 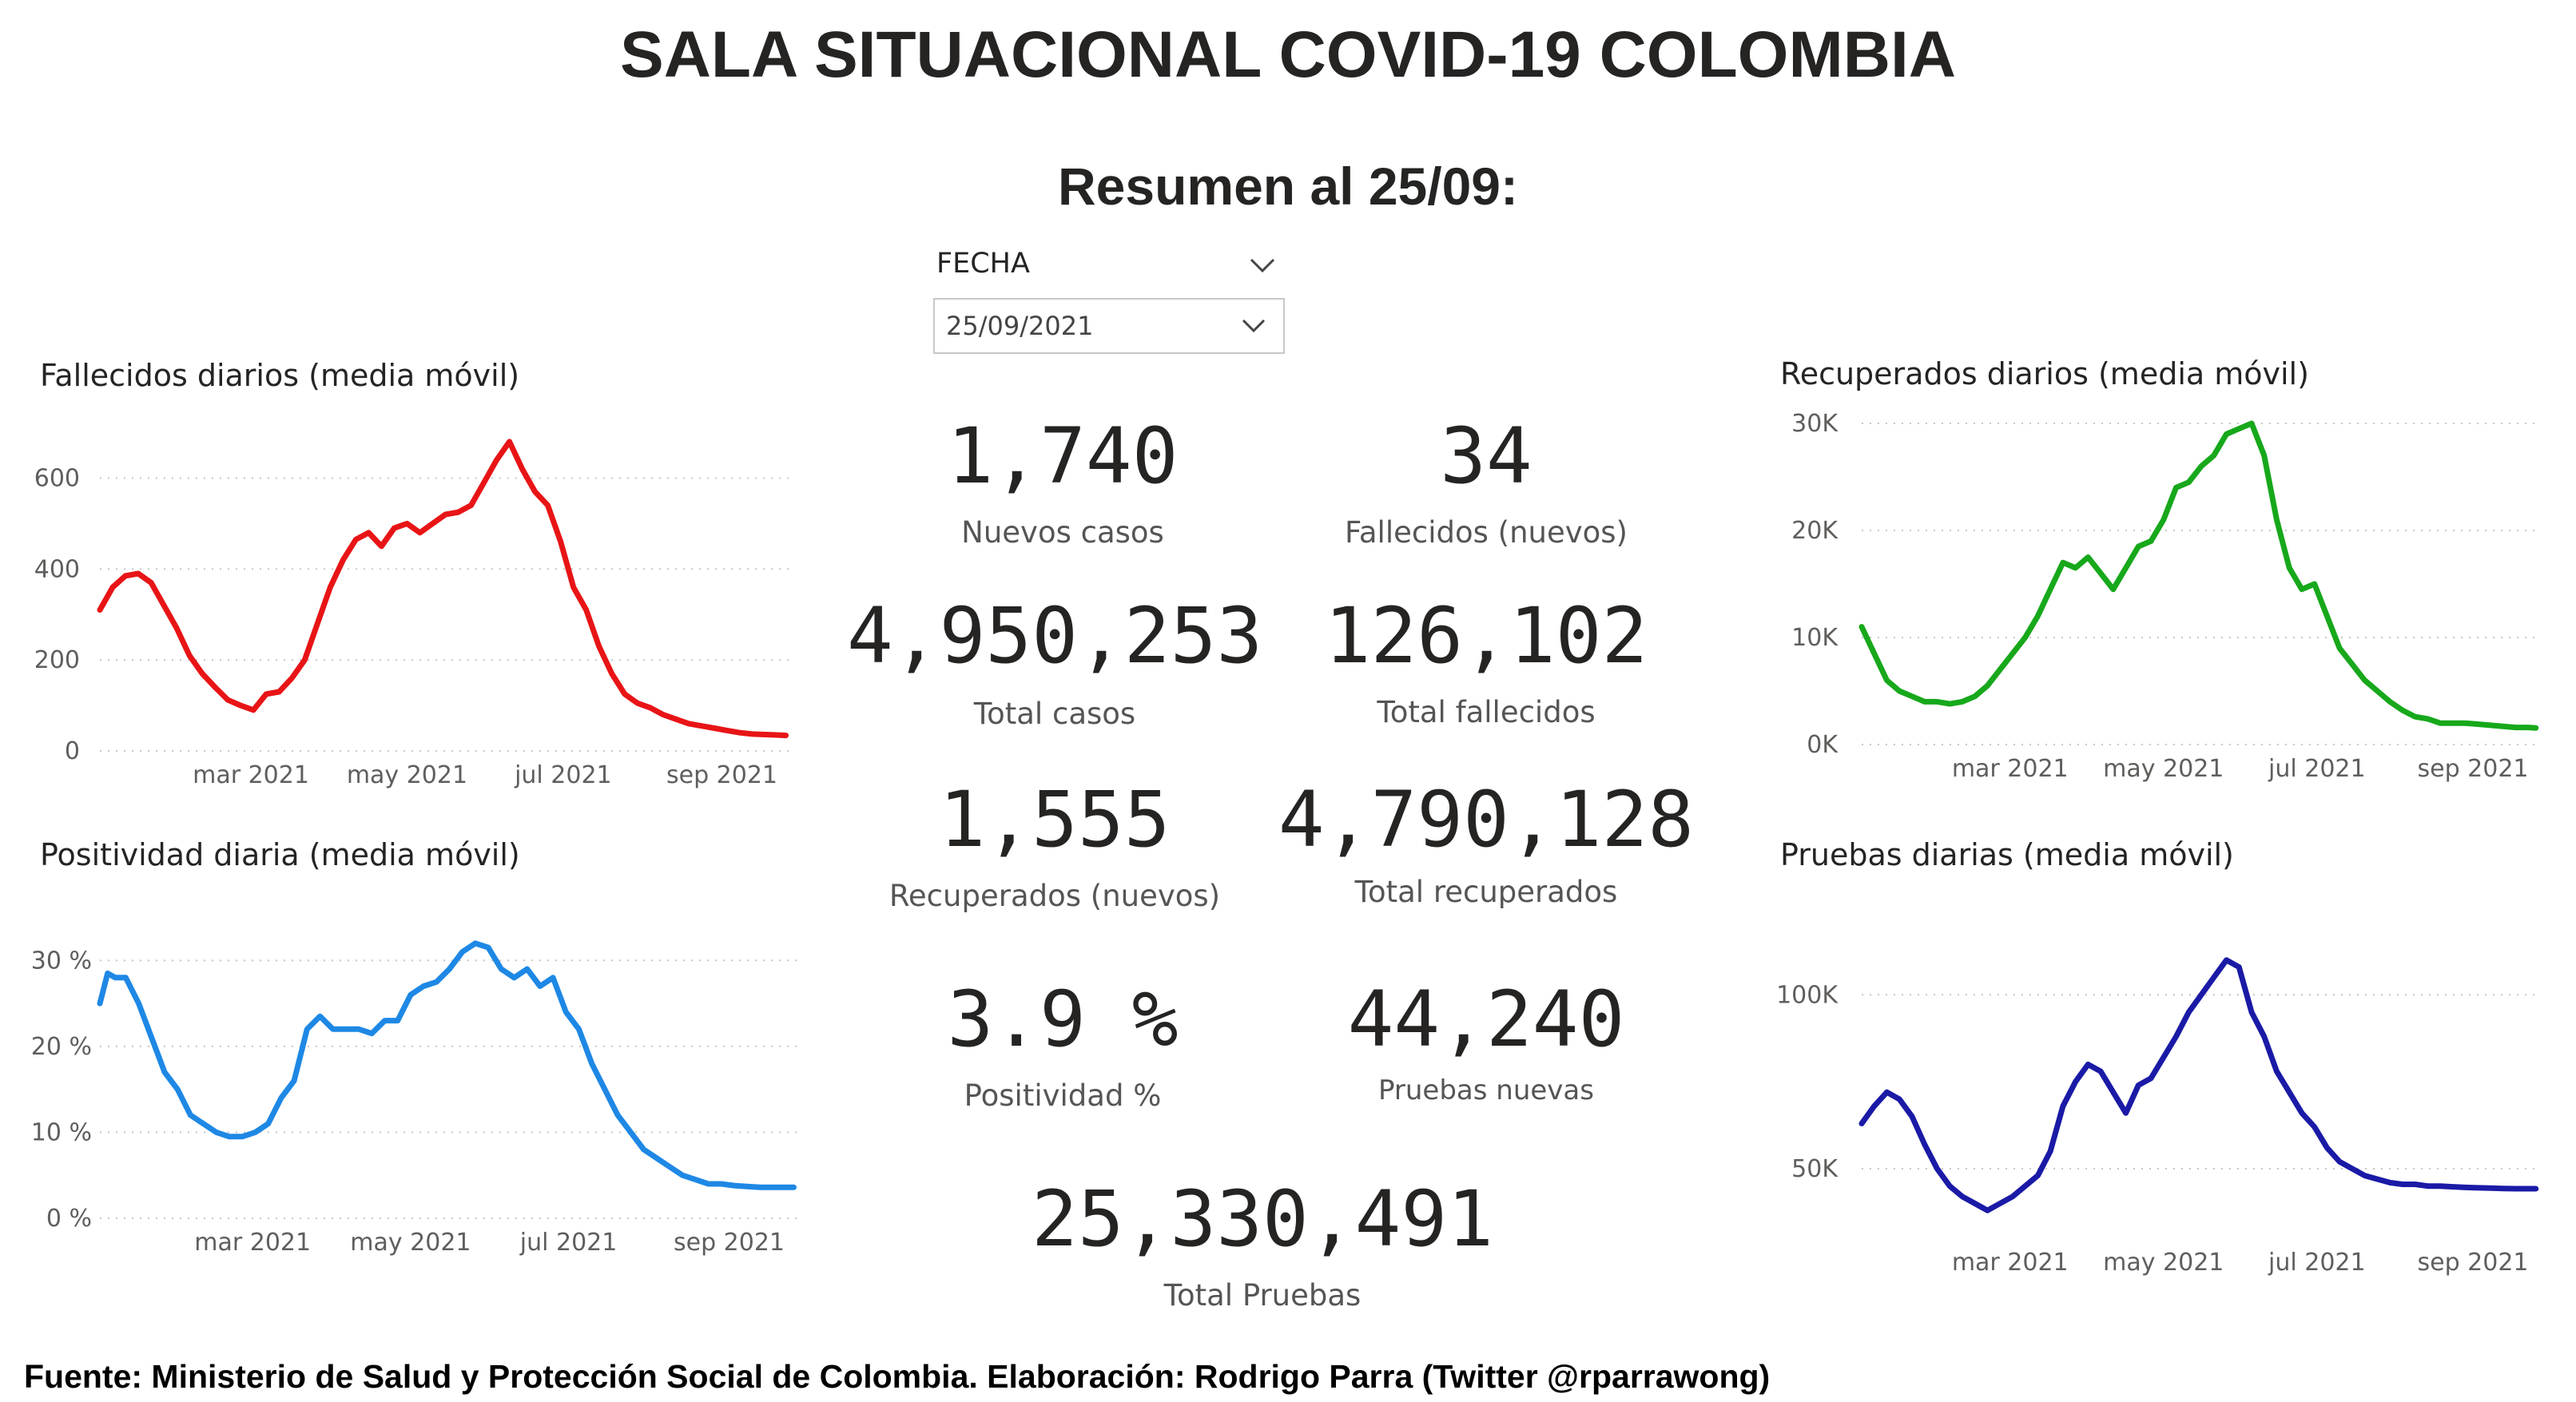 I want to click on series-line-fallecidos, so click(x=443, y=589).